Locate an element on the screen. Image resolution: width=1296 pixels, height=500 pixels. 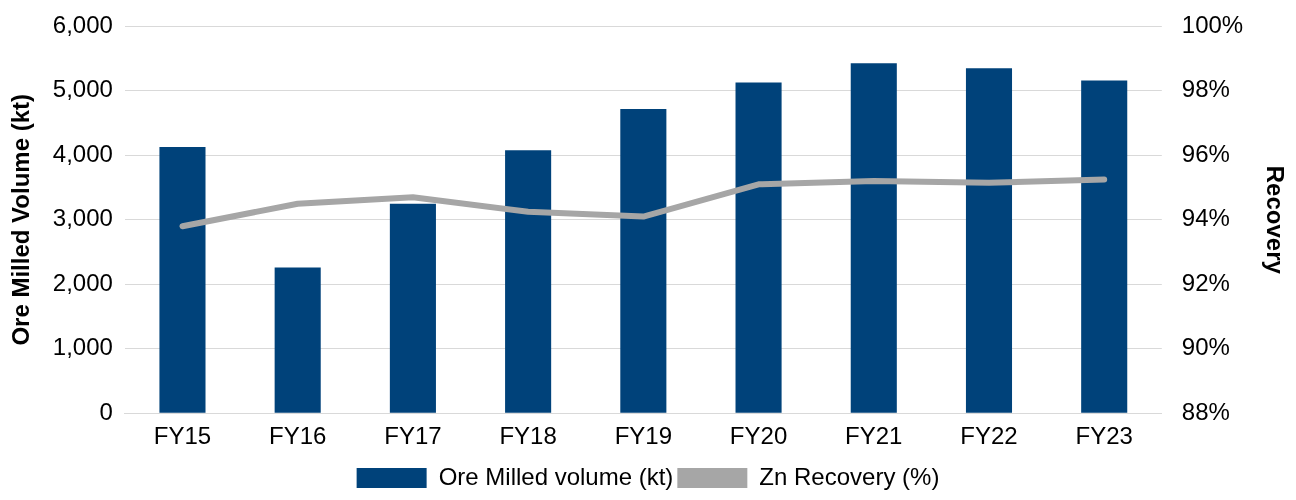
y-tick-label: 5,000 is located at coordinates (82, 89).